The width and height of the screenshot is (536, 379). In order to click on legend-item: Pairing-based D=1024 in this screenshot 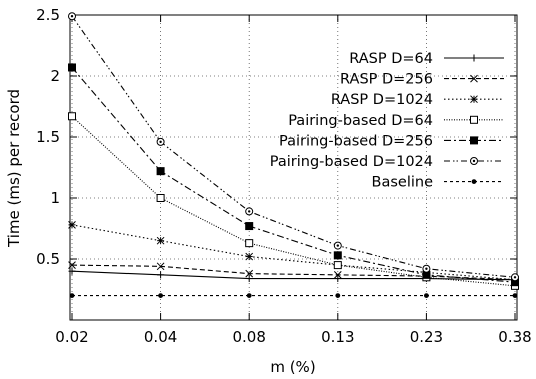, I will do `click(387, 162)`.